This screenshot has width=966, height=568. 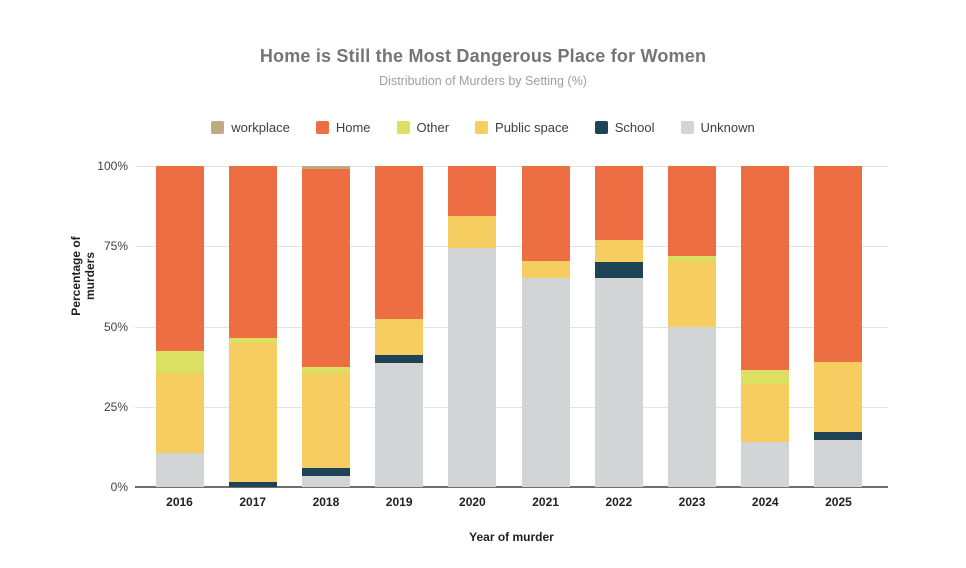 I want to click on x-tick-label-2024: 2024, so click(x=765, y=502).